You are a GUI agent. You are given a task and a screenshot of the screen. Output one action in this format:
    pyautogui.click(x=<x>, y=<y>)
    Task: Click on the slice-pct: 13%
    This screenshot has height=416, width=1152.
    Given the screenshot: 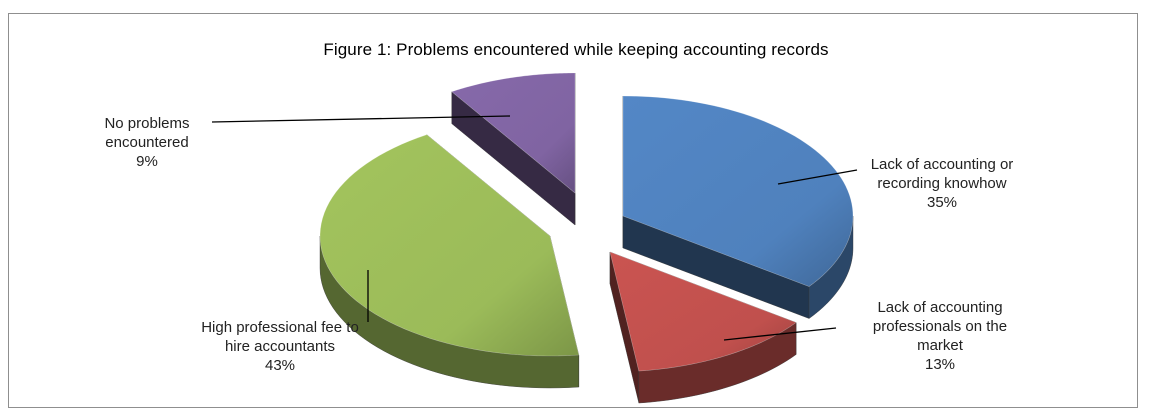 What is the action you would take?
    pyautogui.click(x=940, y=364)
    